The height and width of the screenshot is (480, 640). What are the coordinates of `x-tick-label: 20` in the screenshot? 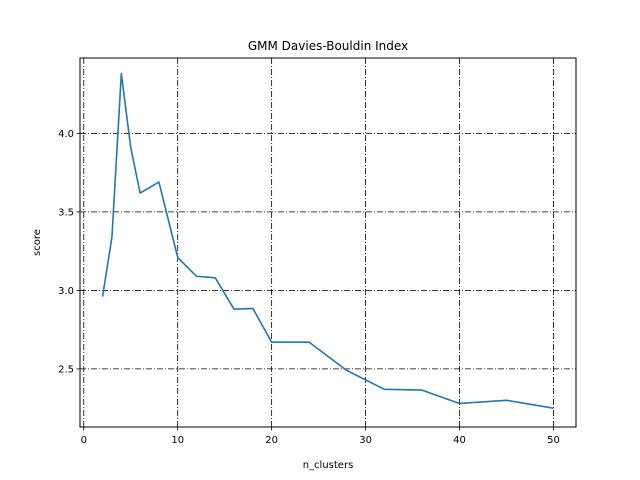 It's located at (271, 440).